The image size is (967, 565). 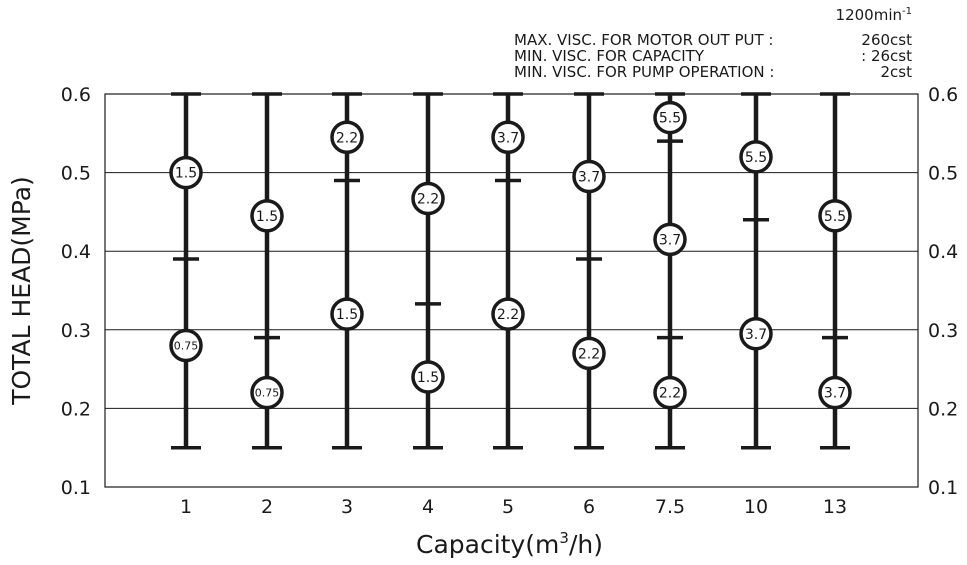 What do you see at coordinates (644, 40) in the screenshot?
I see `viscosity-note-label: MAX. VISC. FOR MOTOR OUT PUT :` at bounding box center [644, 40].